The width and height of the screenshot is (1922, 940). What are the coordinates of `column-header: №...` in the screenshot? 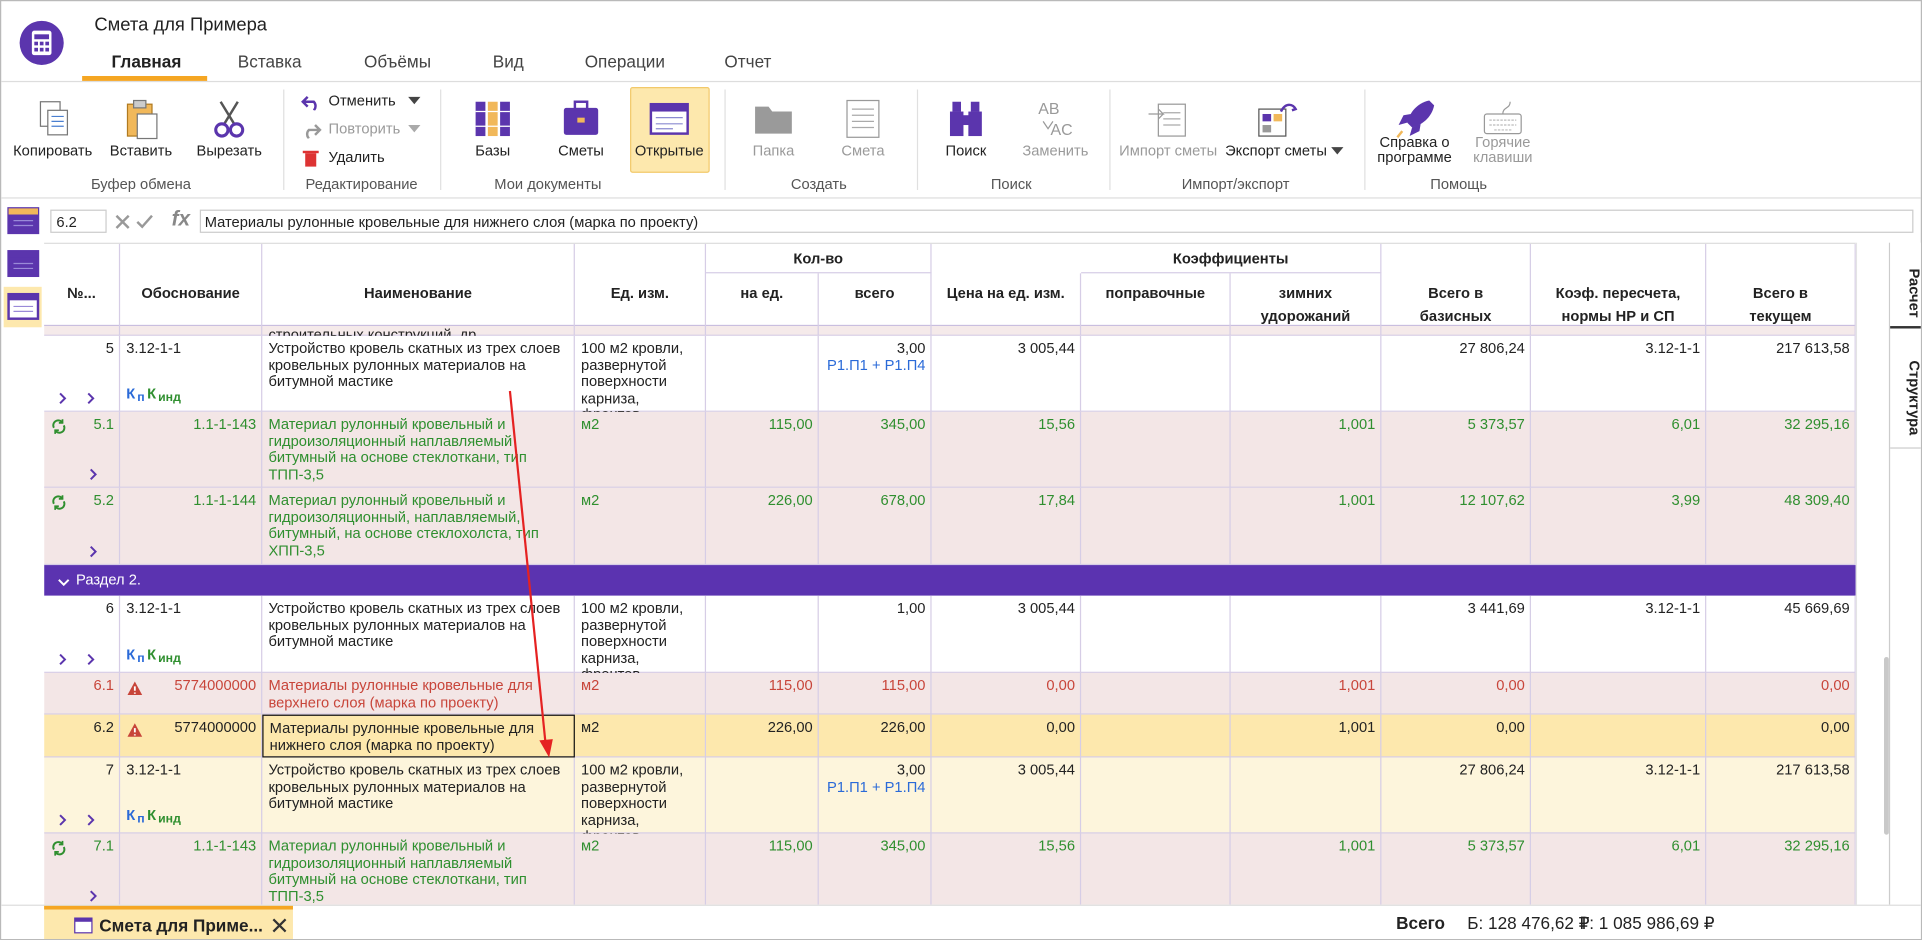 It's located at (82, 285).